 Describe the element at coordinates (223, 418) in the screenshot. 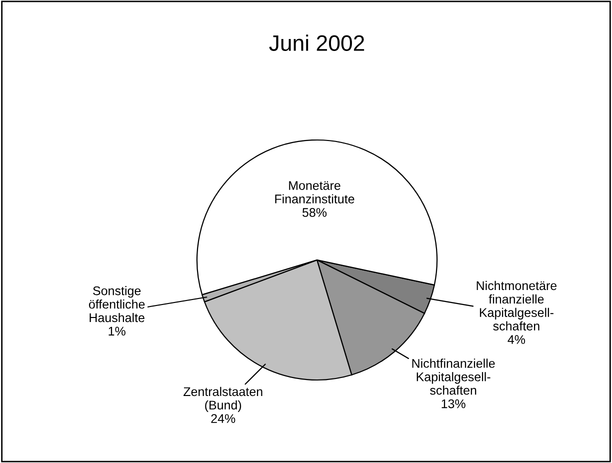

I see `data-label: 24%` at that location.